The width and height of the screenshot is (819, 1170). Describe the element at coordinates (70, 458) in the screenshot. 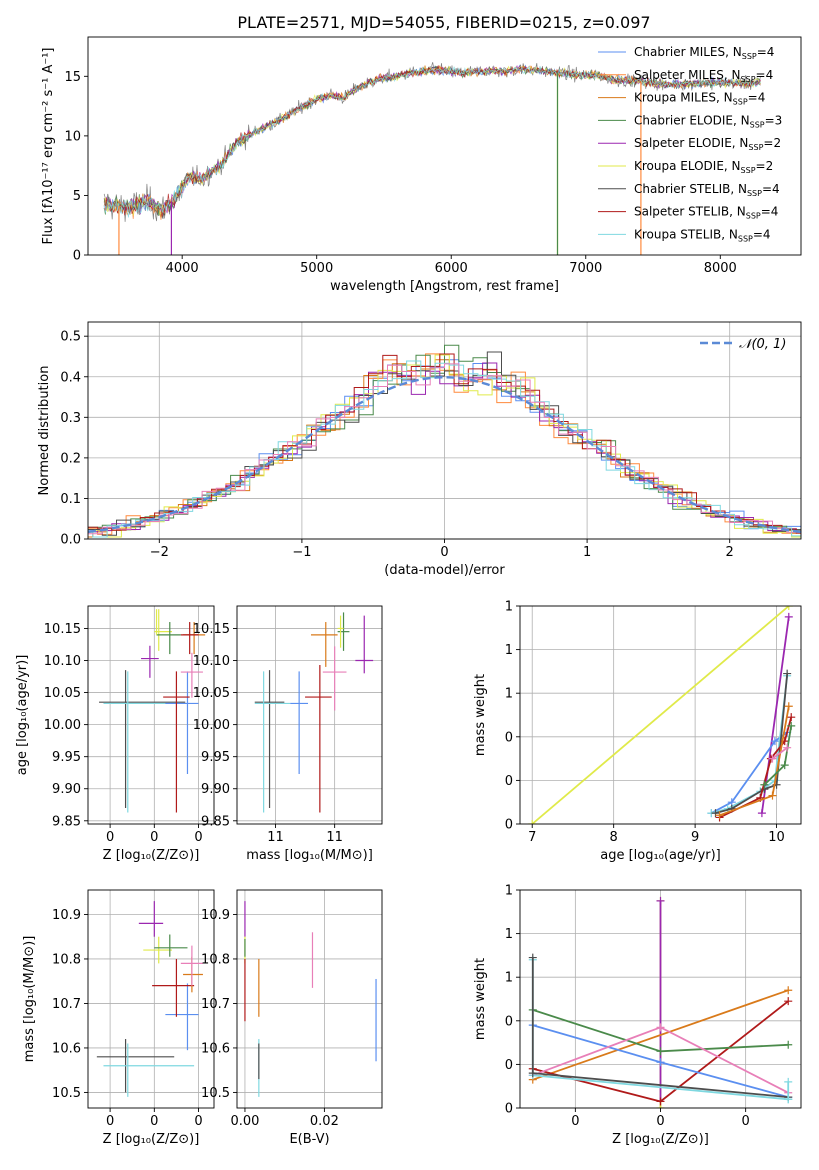

I see `y-tick-label: 0.2` at that location.